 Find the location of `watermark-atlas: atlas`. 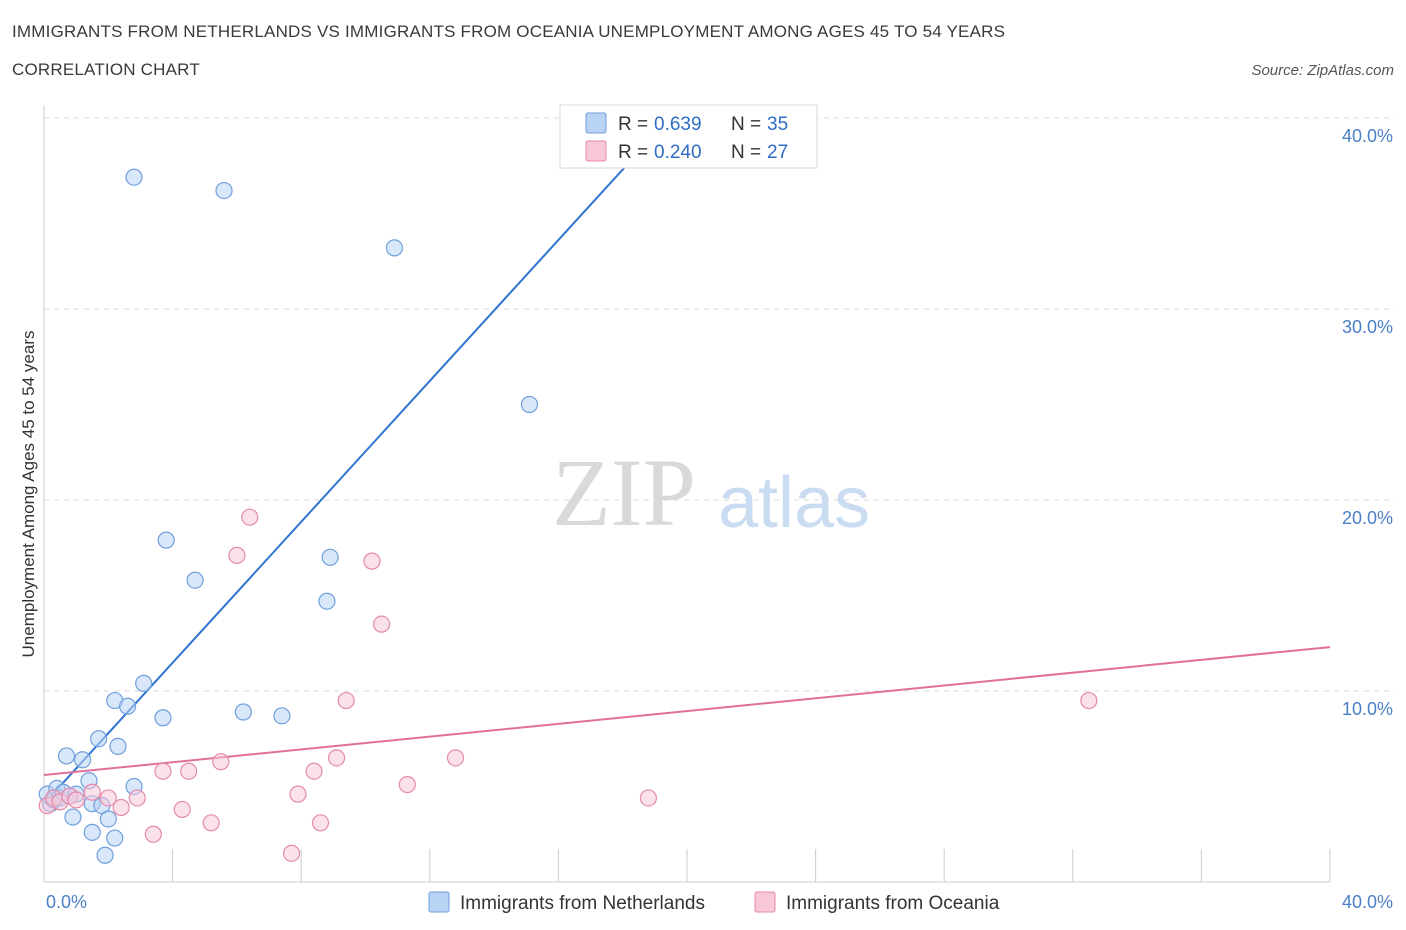

watermark-atlas: atlas is located at coordinates (794, 503).